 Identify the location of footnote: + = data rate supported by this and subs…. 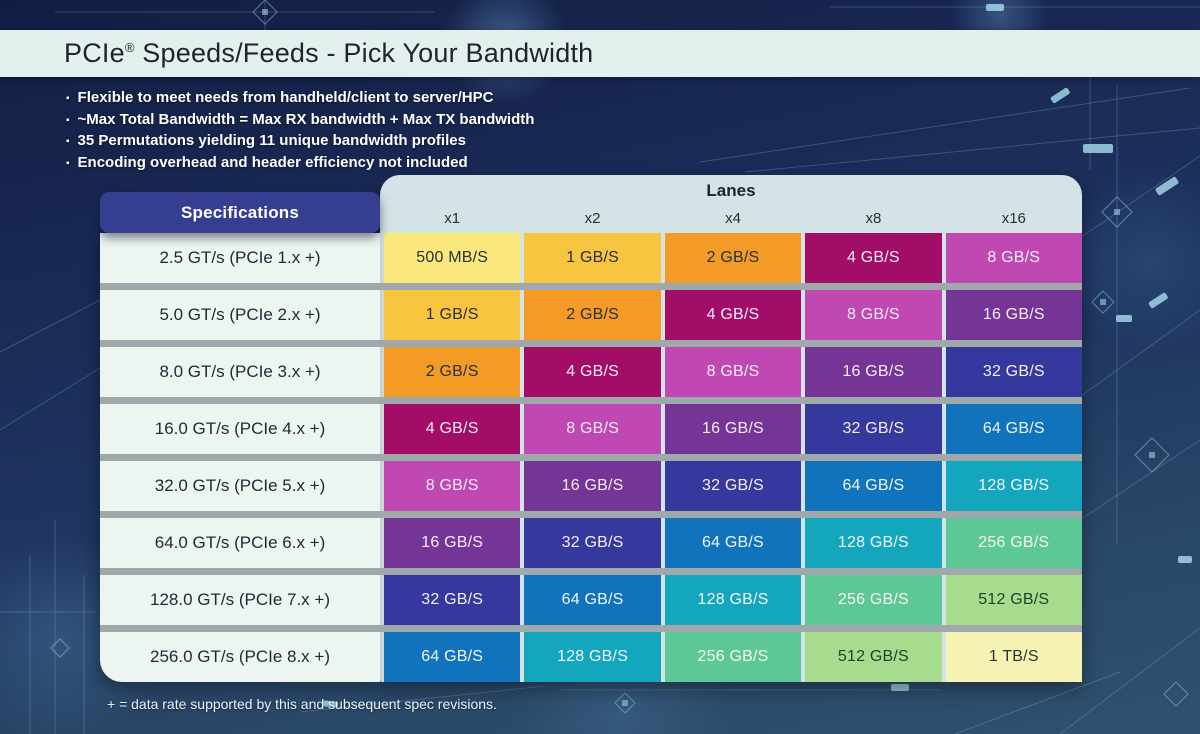
(302, 704).